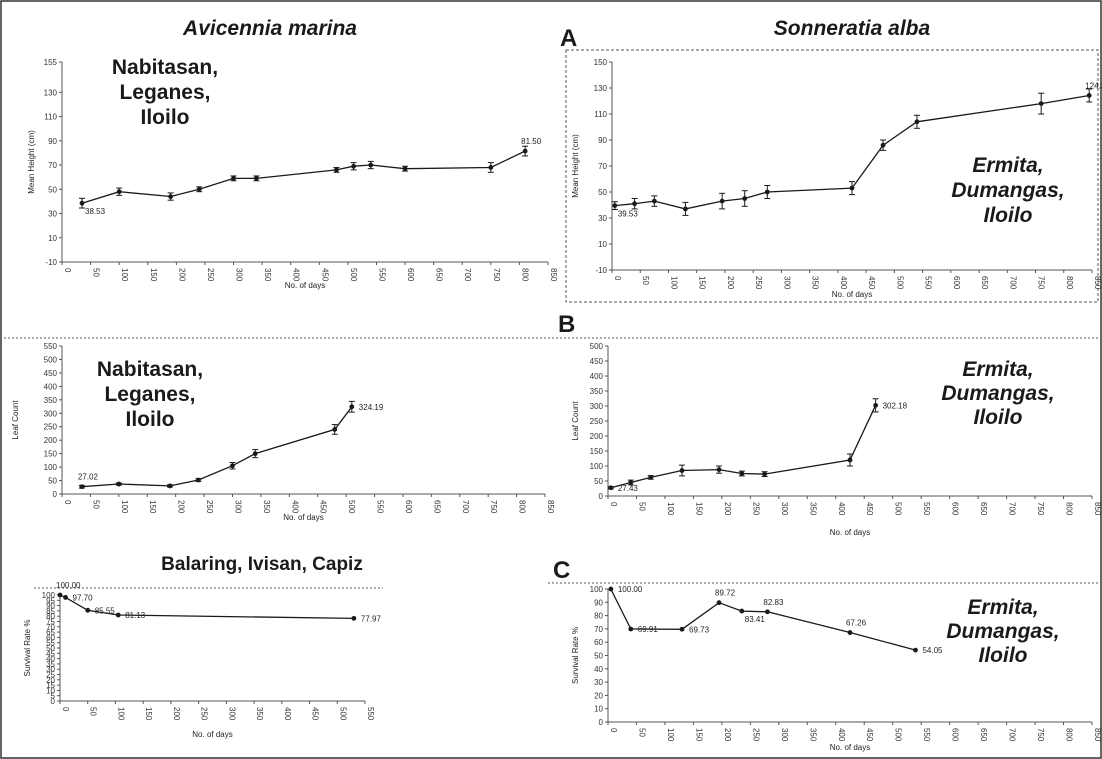  What do you see at coordinates (150, 419) in the screenshot?
I see `location-nabitasan-b-3: Iloilo` at bounding box center [150, 419].